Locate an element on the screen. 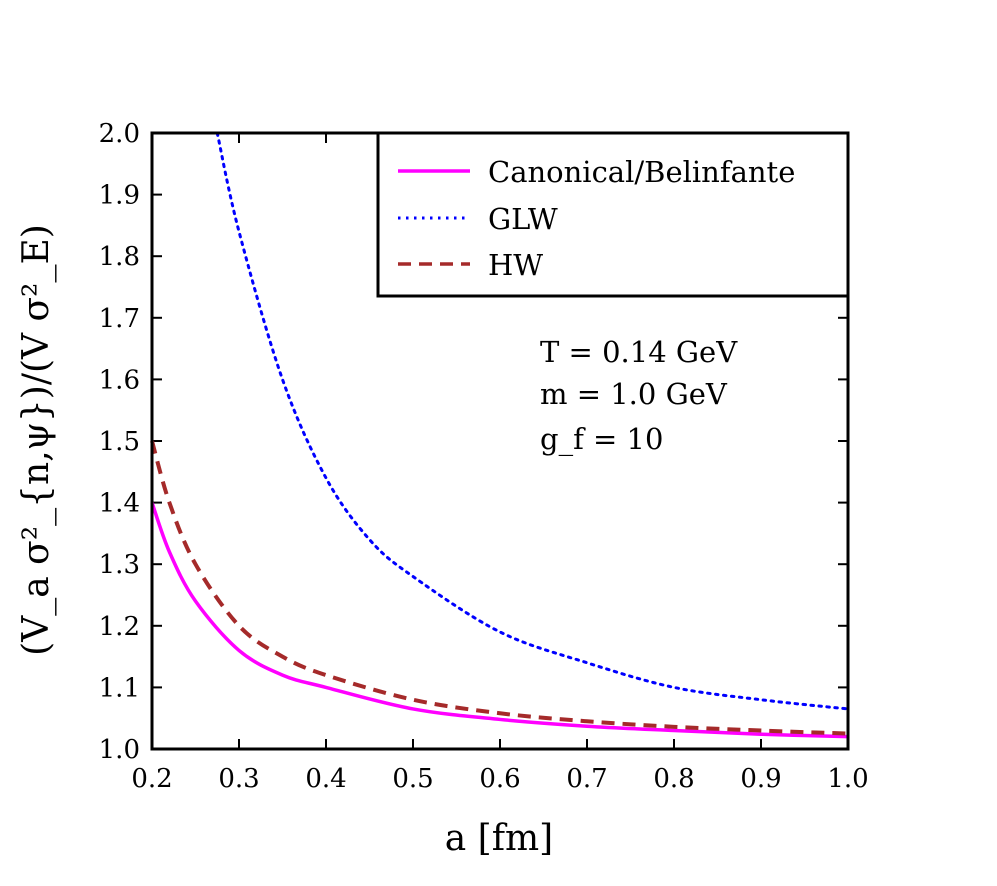  legend: Canonical/Belinfante GLW HW is located at coordinates (613, 214).